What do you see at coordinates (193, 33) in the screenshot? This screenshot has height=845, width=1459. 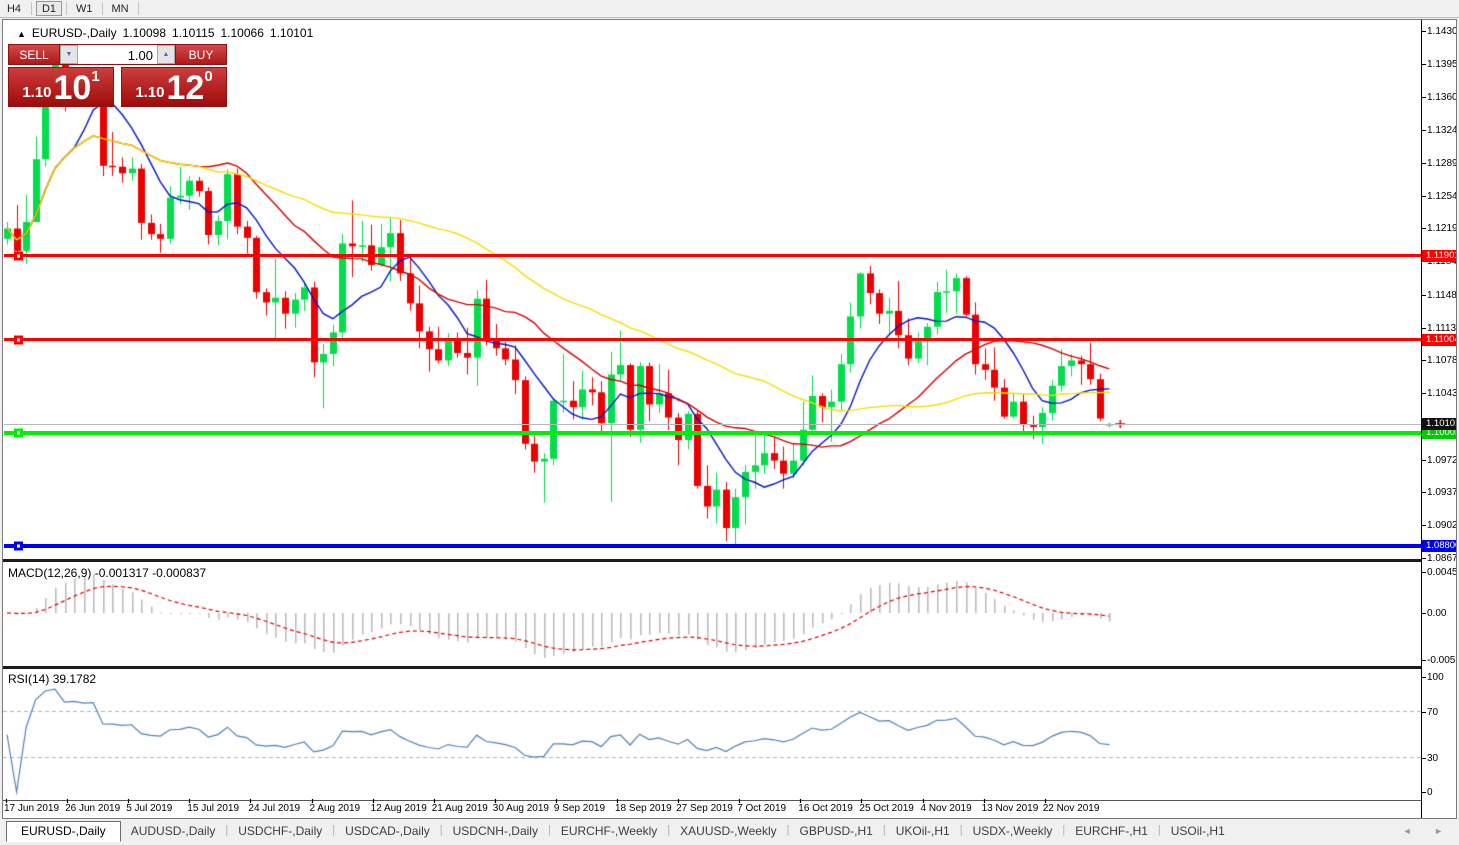 I see `ohlc-high: 1.10115` at bounding box center [193, 33].